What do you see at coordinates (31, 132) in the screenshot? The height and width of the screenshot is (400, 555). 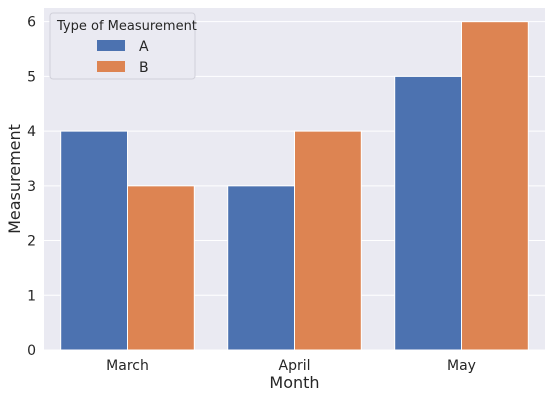 I see `y-tick-label: 4` at bounding box center [31, 132].